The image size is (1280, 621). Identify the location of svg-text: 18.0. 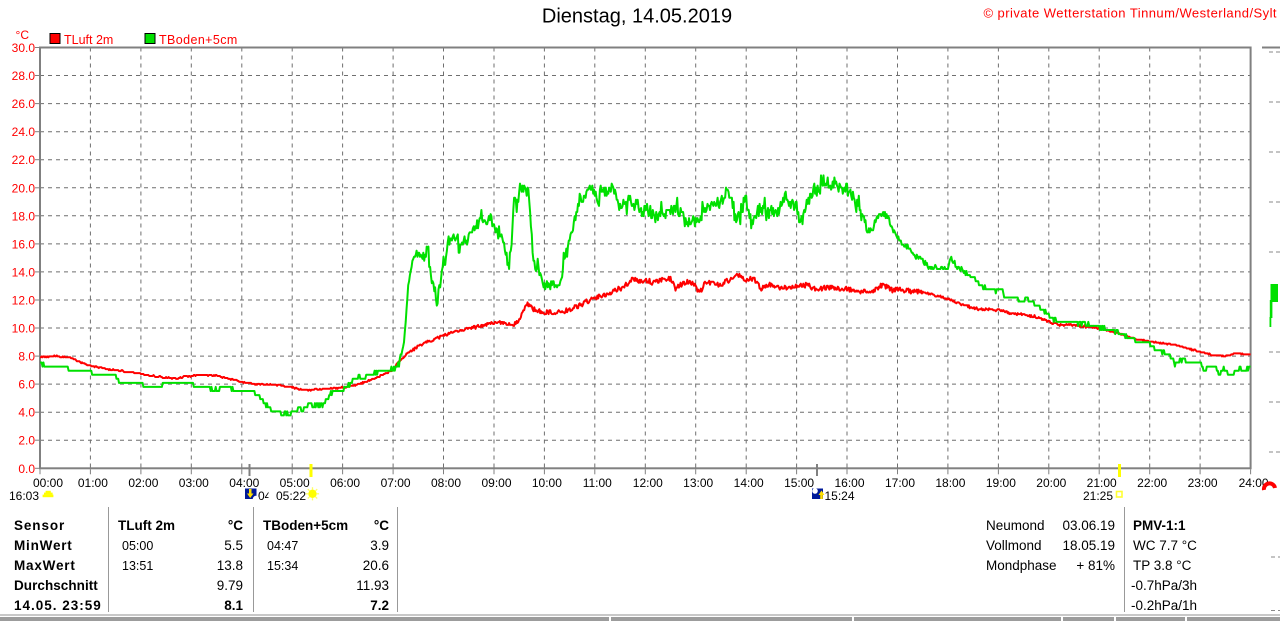
(24, 216).